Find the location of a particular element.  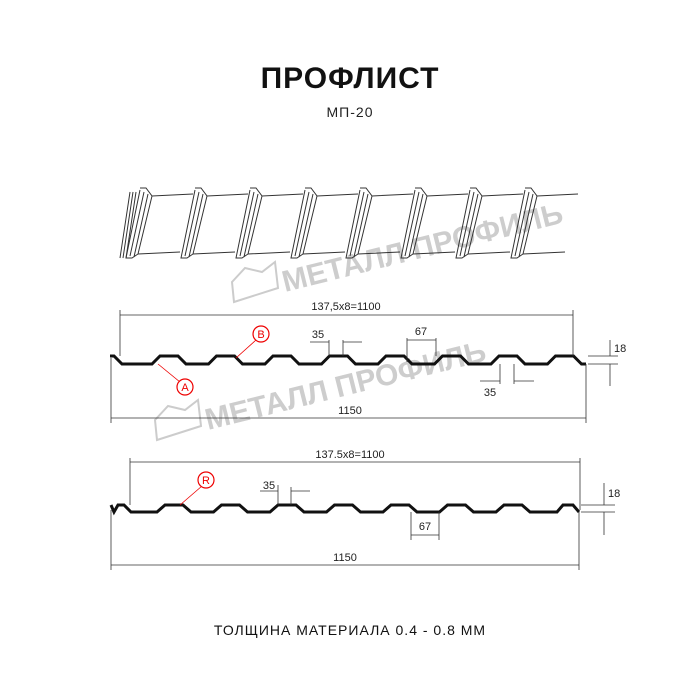

svg-text: A is located at coordinates (185, 388).